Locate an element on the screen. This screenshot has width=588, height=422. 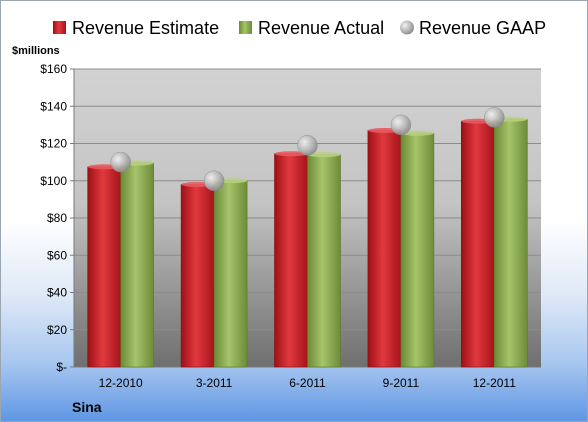
legend-swatch-estimate is located at coordinates (59, 27).